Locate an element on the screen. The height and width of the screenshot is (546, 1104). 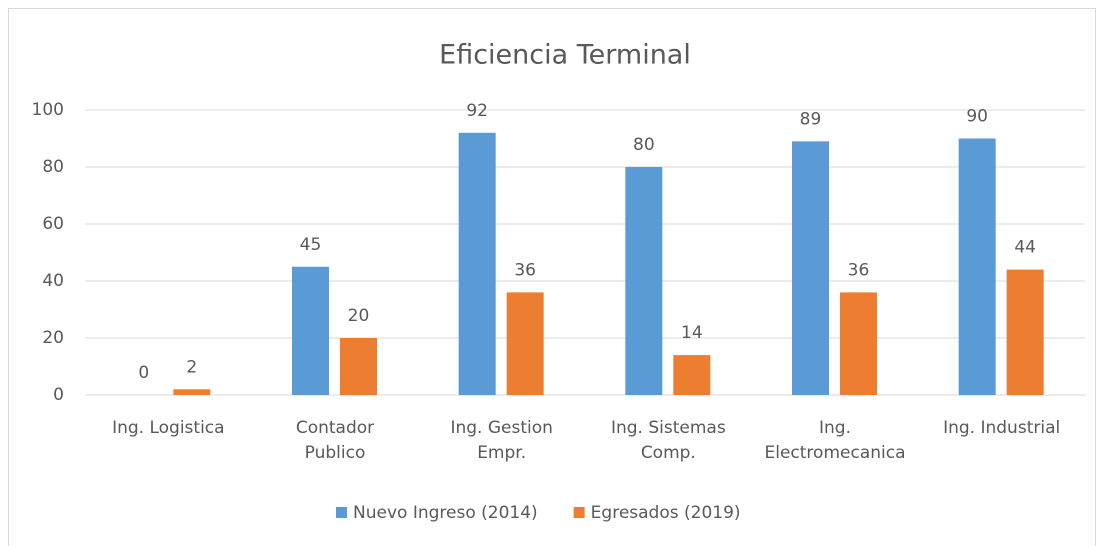
x-tick-label: Publico is located at coordinates (335, 453).